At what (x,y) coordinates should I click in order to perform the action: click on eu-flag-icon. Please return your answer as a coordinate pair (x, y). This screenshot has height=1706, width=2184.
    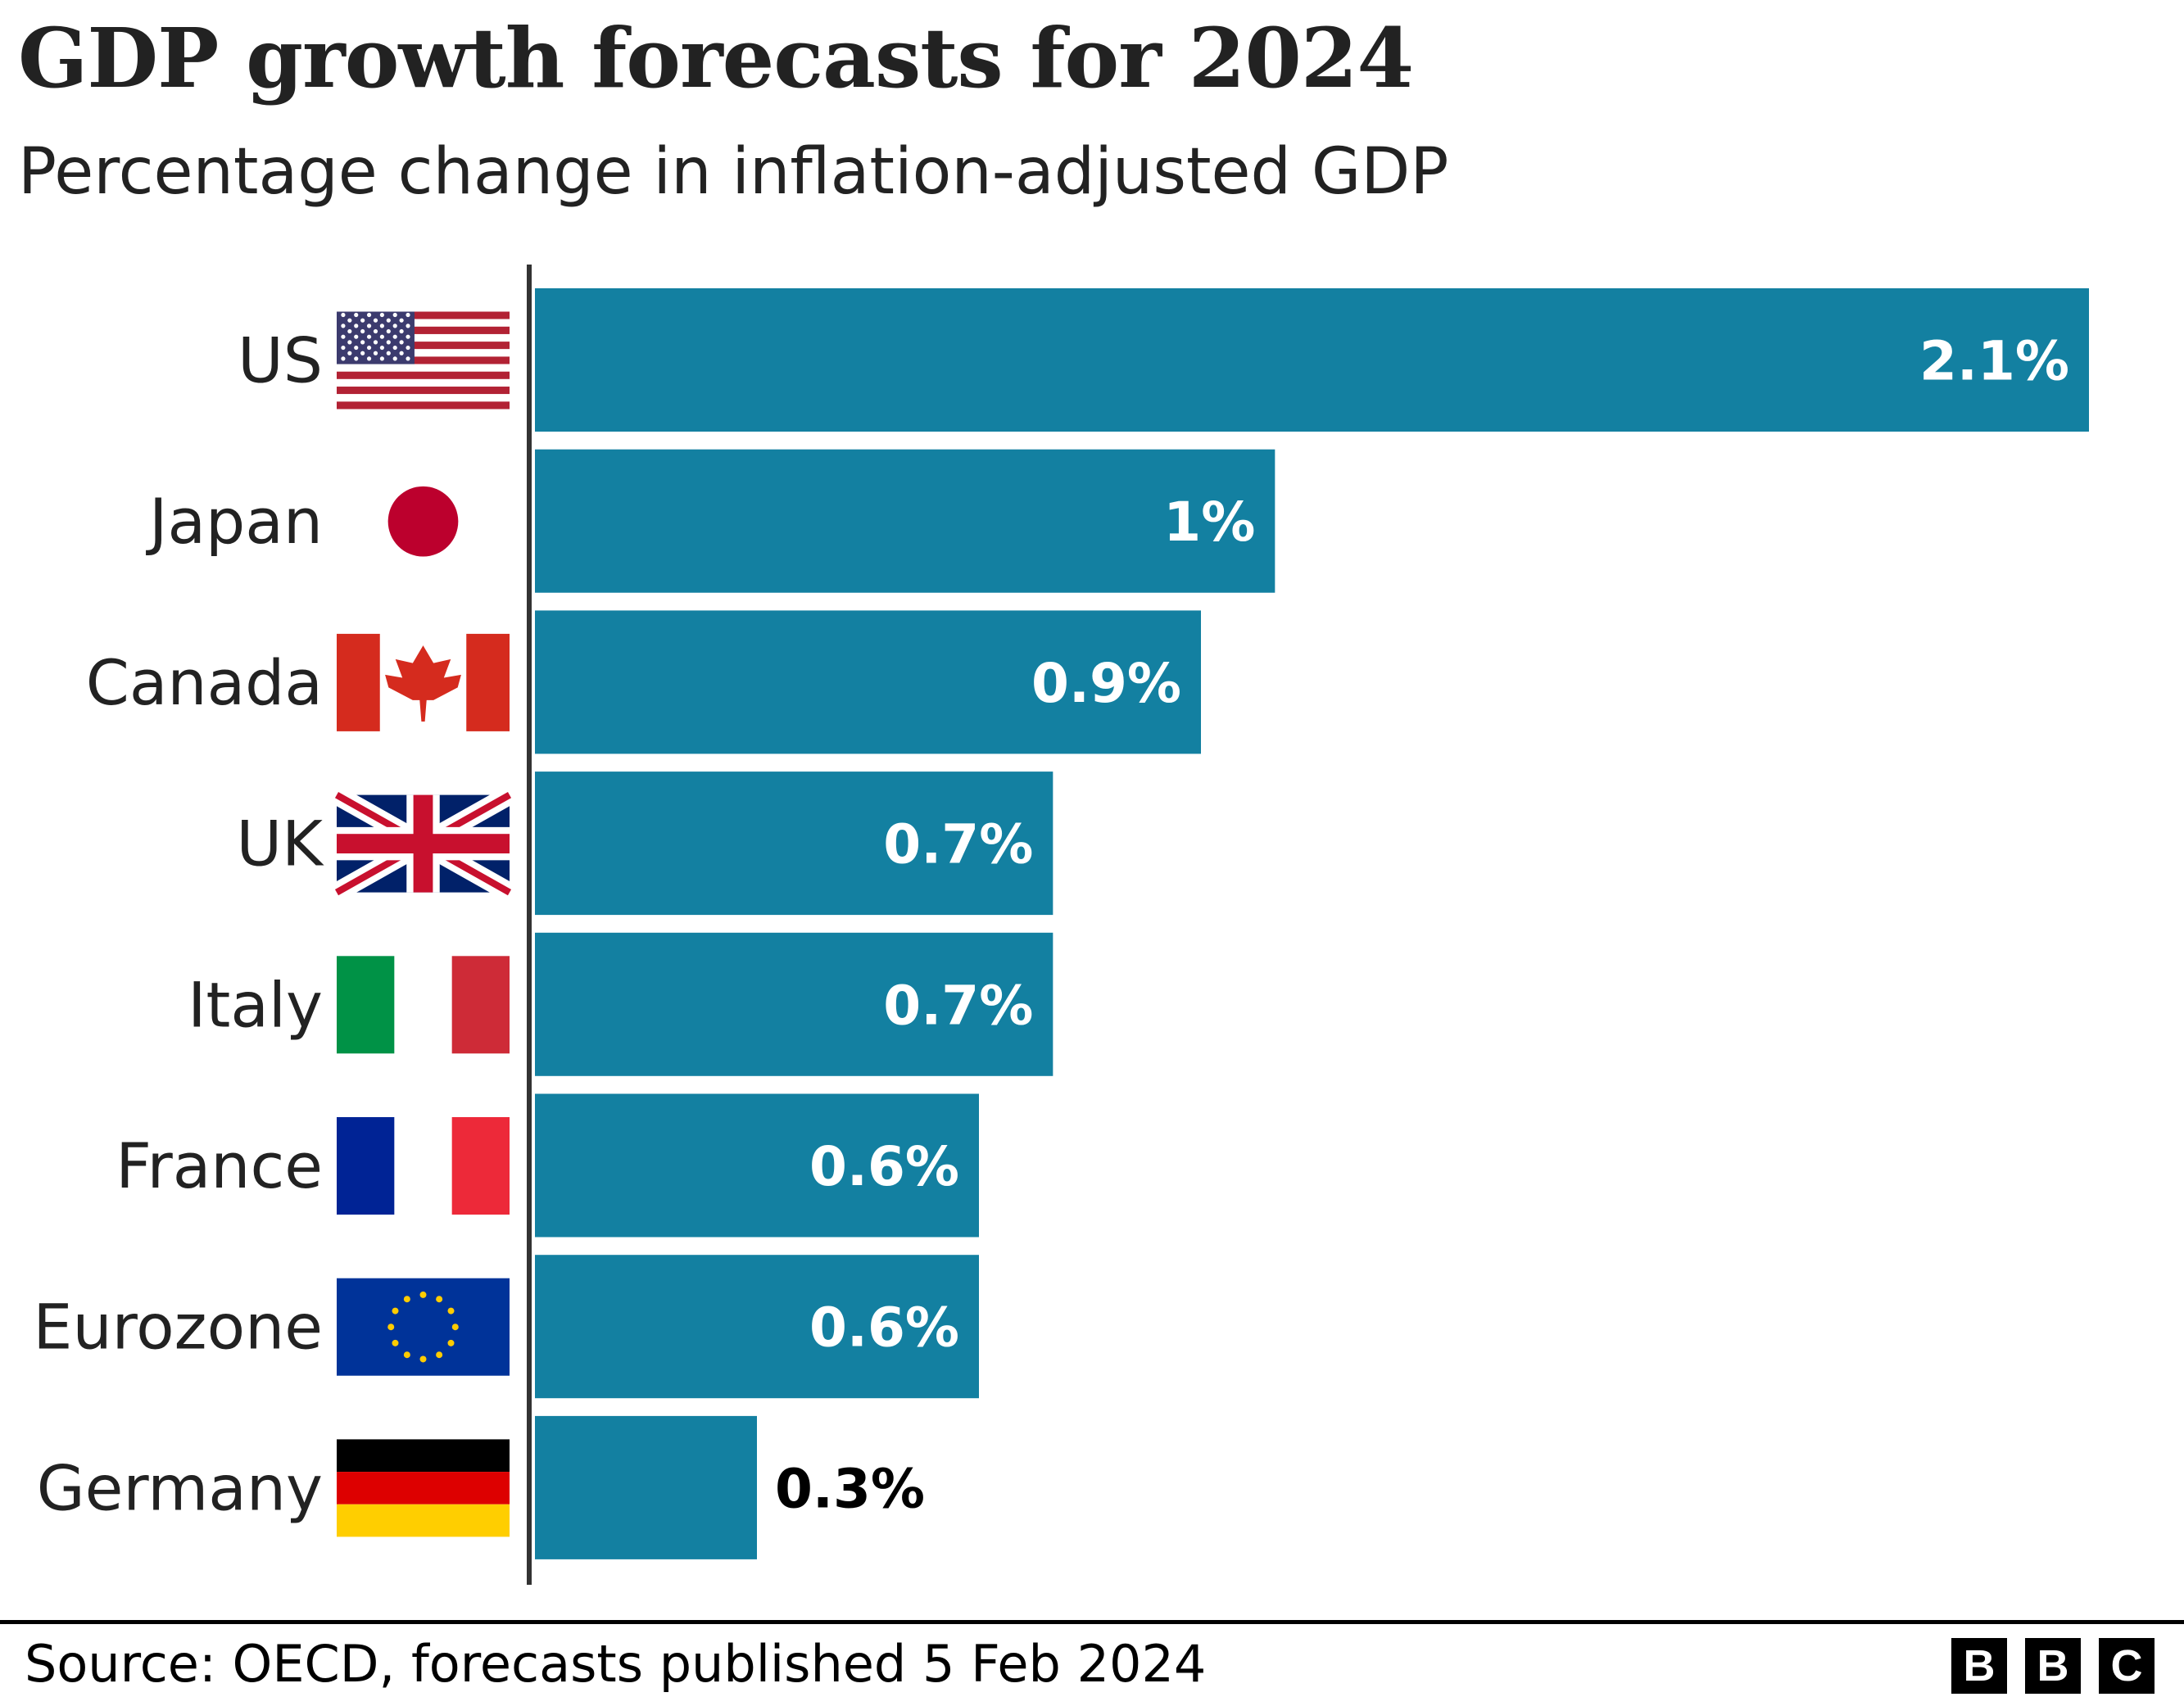
    Looking at the image, I should click on (423, 1327).